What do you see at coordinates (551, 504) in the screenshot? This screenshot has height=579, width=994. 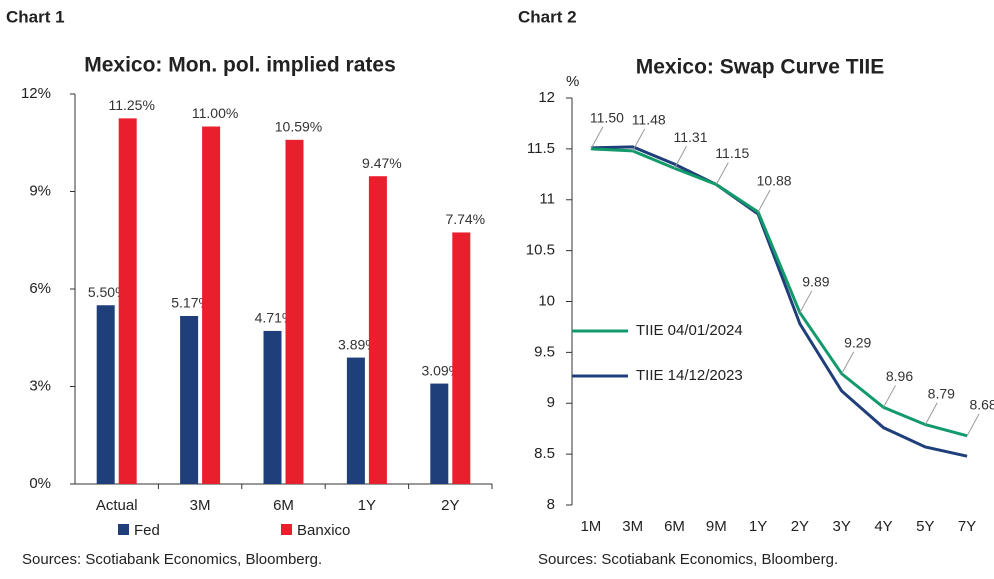 I see `y-tick-label: 8` at bounding box center [551, 504].